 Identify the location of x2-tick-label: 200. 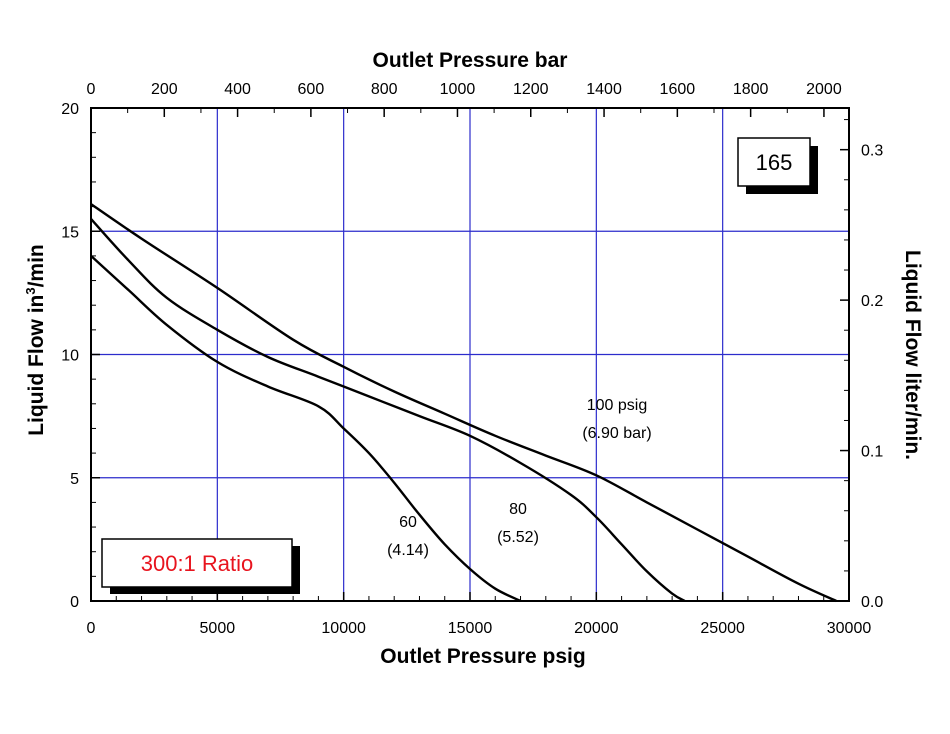
(164, 89).